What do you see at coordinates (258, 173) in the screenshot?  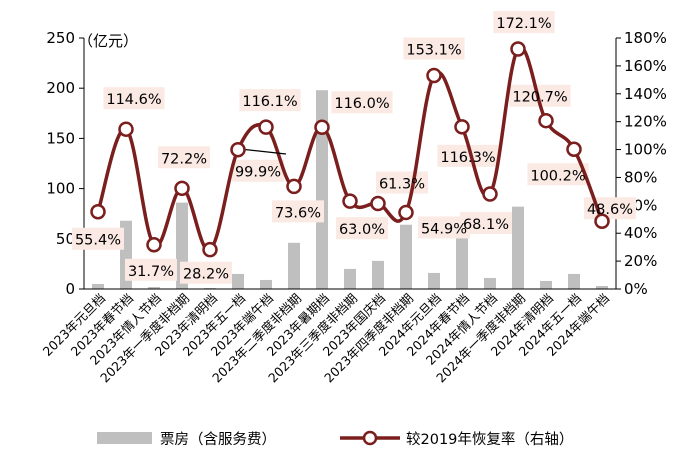 I see `data-label: 99.9%` at bounding box center [258, 173].